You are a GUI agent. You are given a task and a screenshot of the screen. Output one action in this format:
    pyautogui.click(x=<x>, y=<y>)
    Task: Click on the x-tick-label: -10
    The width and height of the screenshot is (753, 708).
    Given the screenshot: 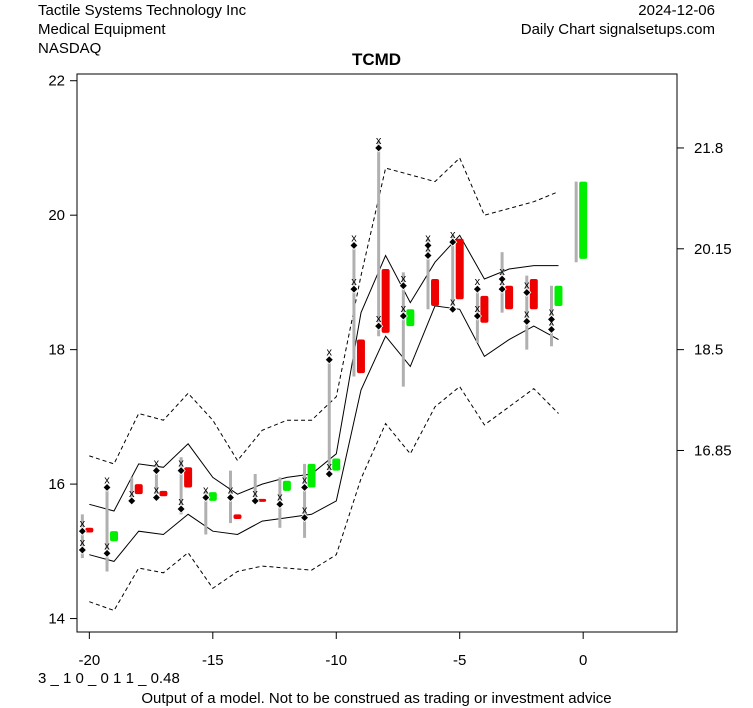 What is the action you would take?
    pyautogui.click(x=336, y=660)
    